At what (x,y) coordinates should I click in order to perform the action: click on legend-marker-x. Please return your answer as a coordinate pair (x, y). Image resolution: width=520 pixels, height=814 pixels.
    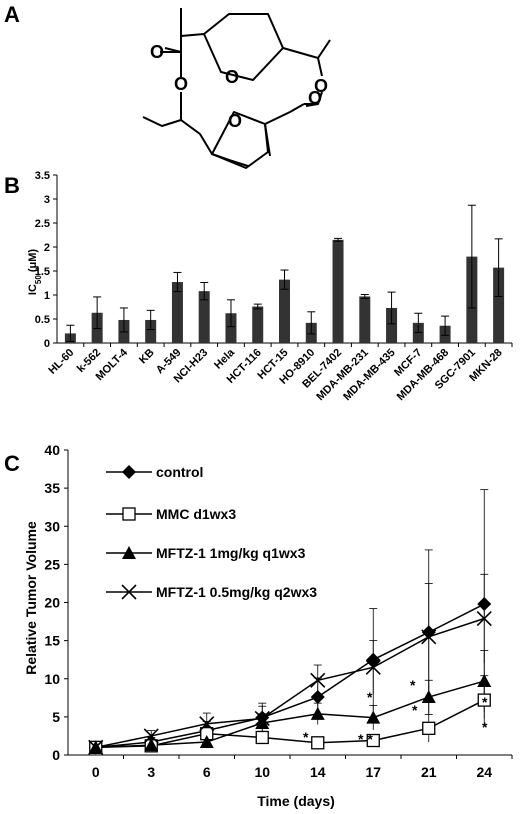
    Looking at the image, I should click on (129, 592).